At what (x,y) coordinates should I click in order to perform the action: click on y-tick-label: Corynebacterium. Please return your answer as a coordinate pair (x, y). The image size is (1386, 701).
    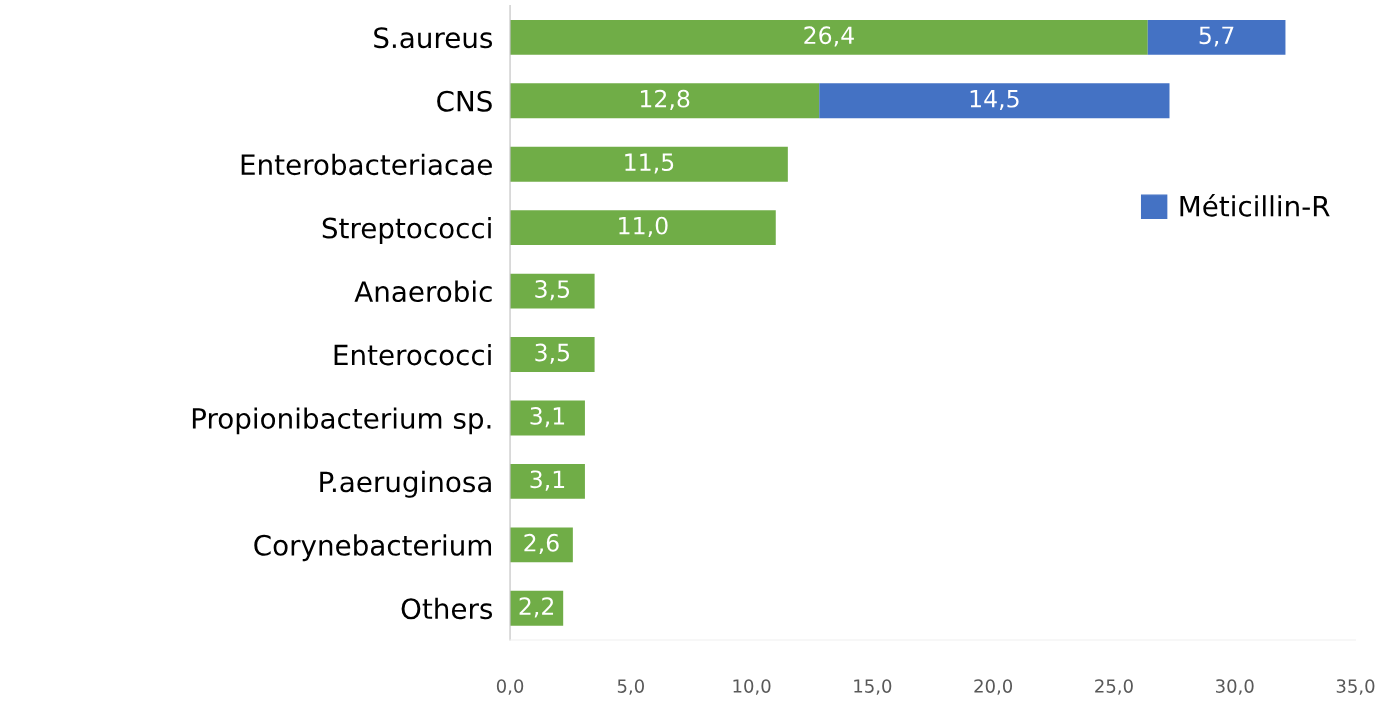
    Looking at the image, I should click on (373, 548).